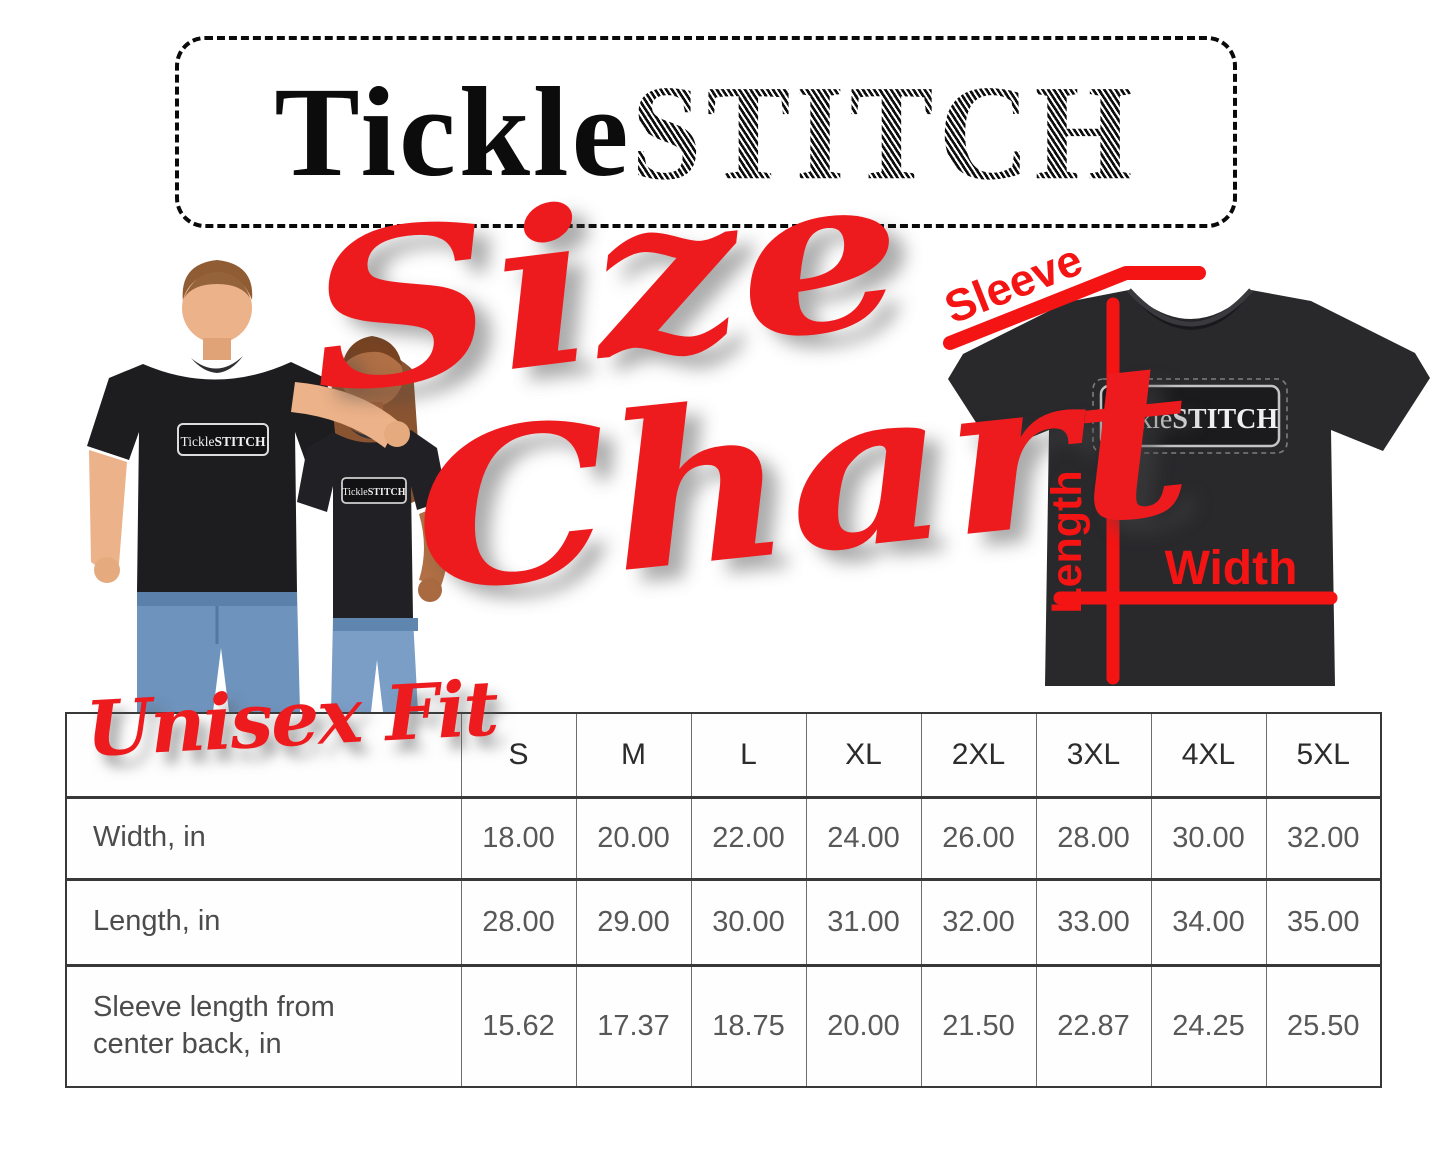  I want to click on width-l: 22.00, so click(748, 838).